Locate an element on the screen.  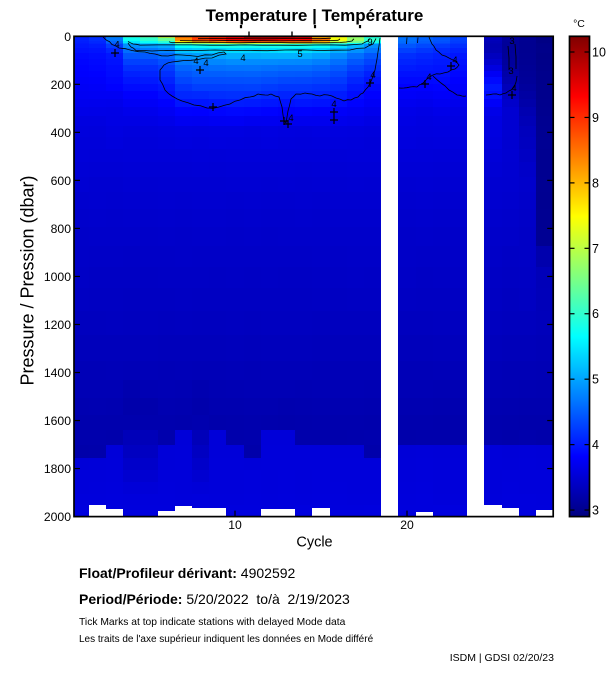
svg-text: Cycle is located at coordinates (314, 543).